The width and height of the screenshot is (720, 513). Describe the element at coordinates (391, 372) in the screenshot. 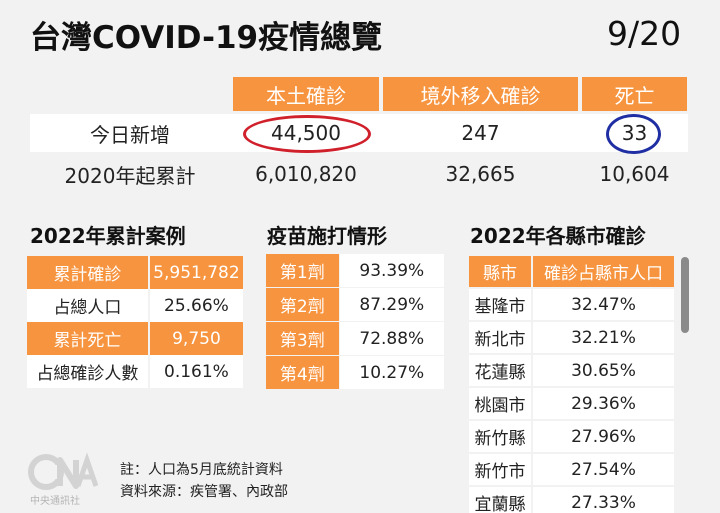

I see `dose-value: 10.27%` at that location.